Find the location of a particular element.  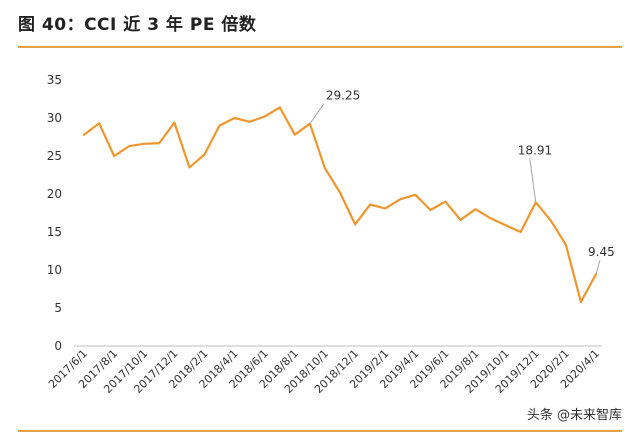

annotation-label: 9.45 is located at coordinates (601, 252).